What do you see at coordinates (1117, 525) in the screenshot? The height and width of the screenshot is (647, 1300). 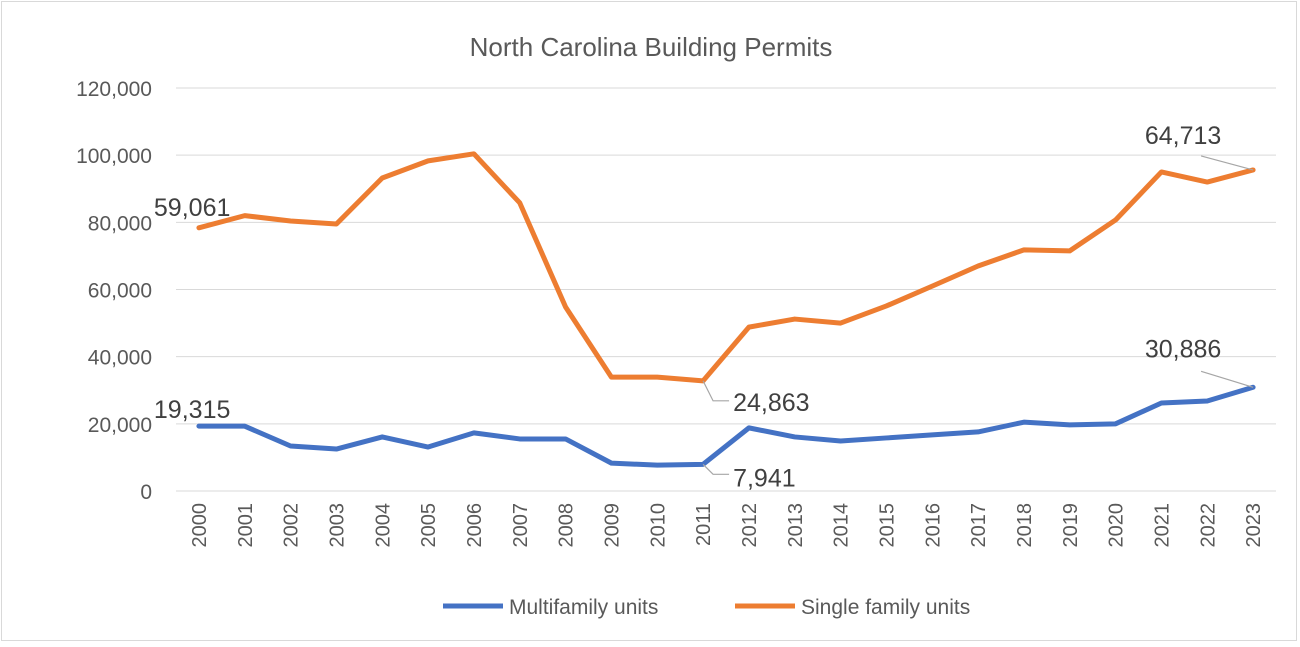 I see `x-tick-label: 2020` at bounding box center [1117, 525].